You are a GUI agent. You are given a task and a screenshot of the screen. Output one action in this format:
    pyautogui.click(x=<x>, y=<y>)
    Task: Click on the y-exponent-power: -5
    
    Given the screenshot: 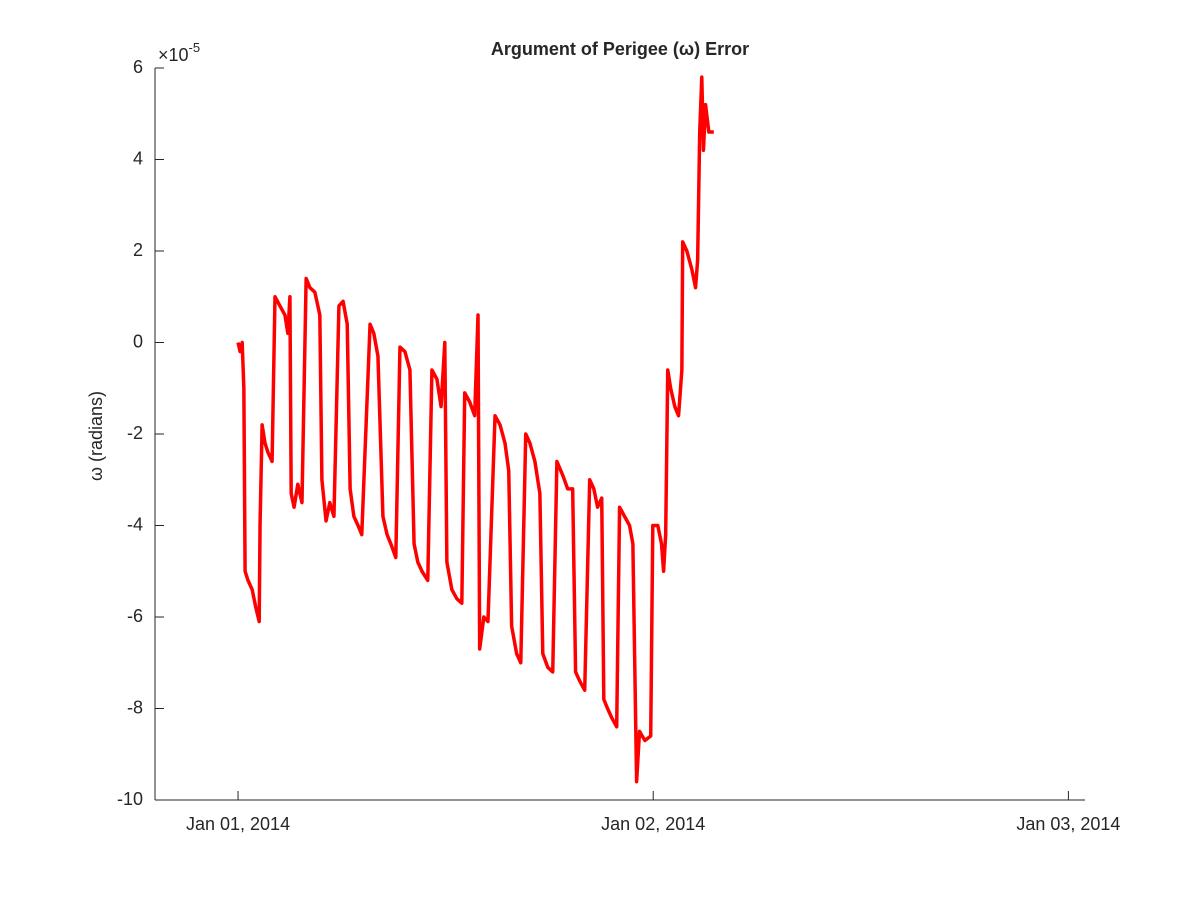 What is the action you would take?
    pyautogui.click(x=195, y=47)
    